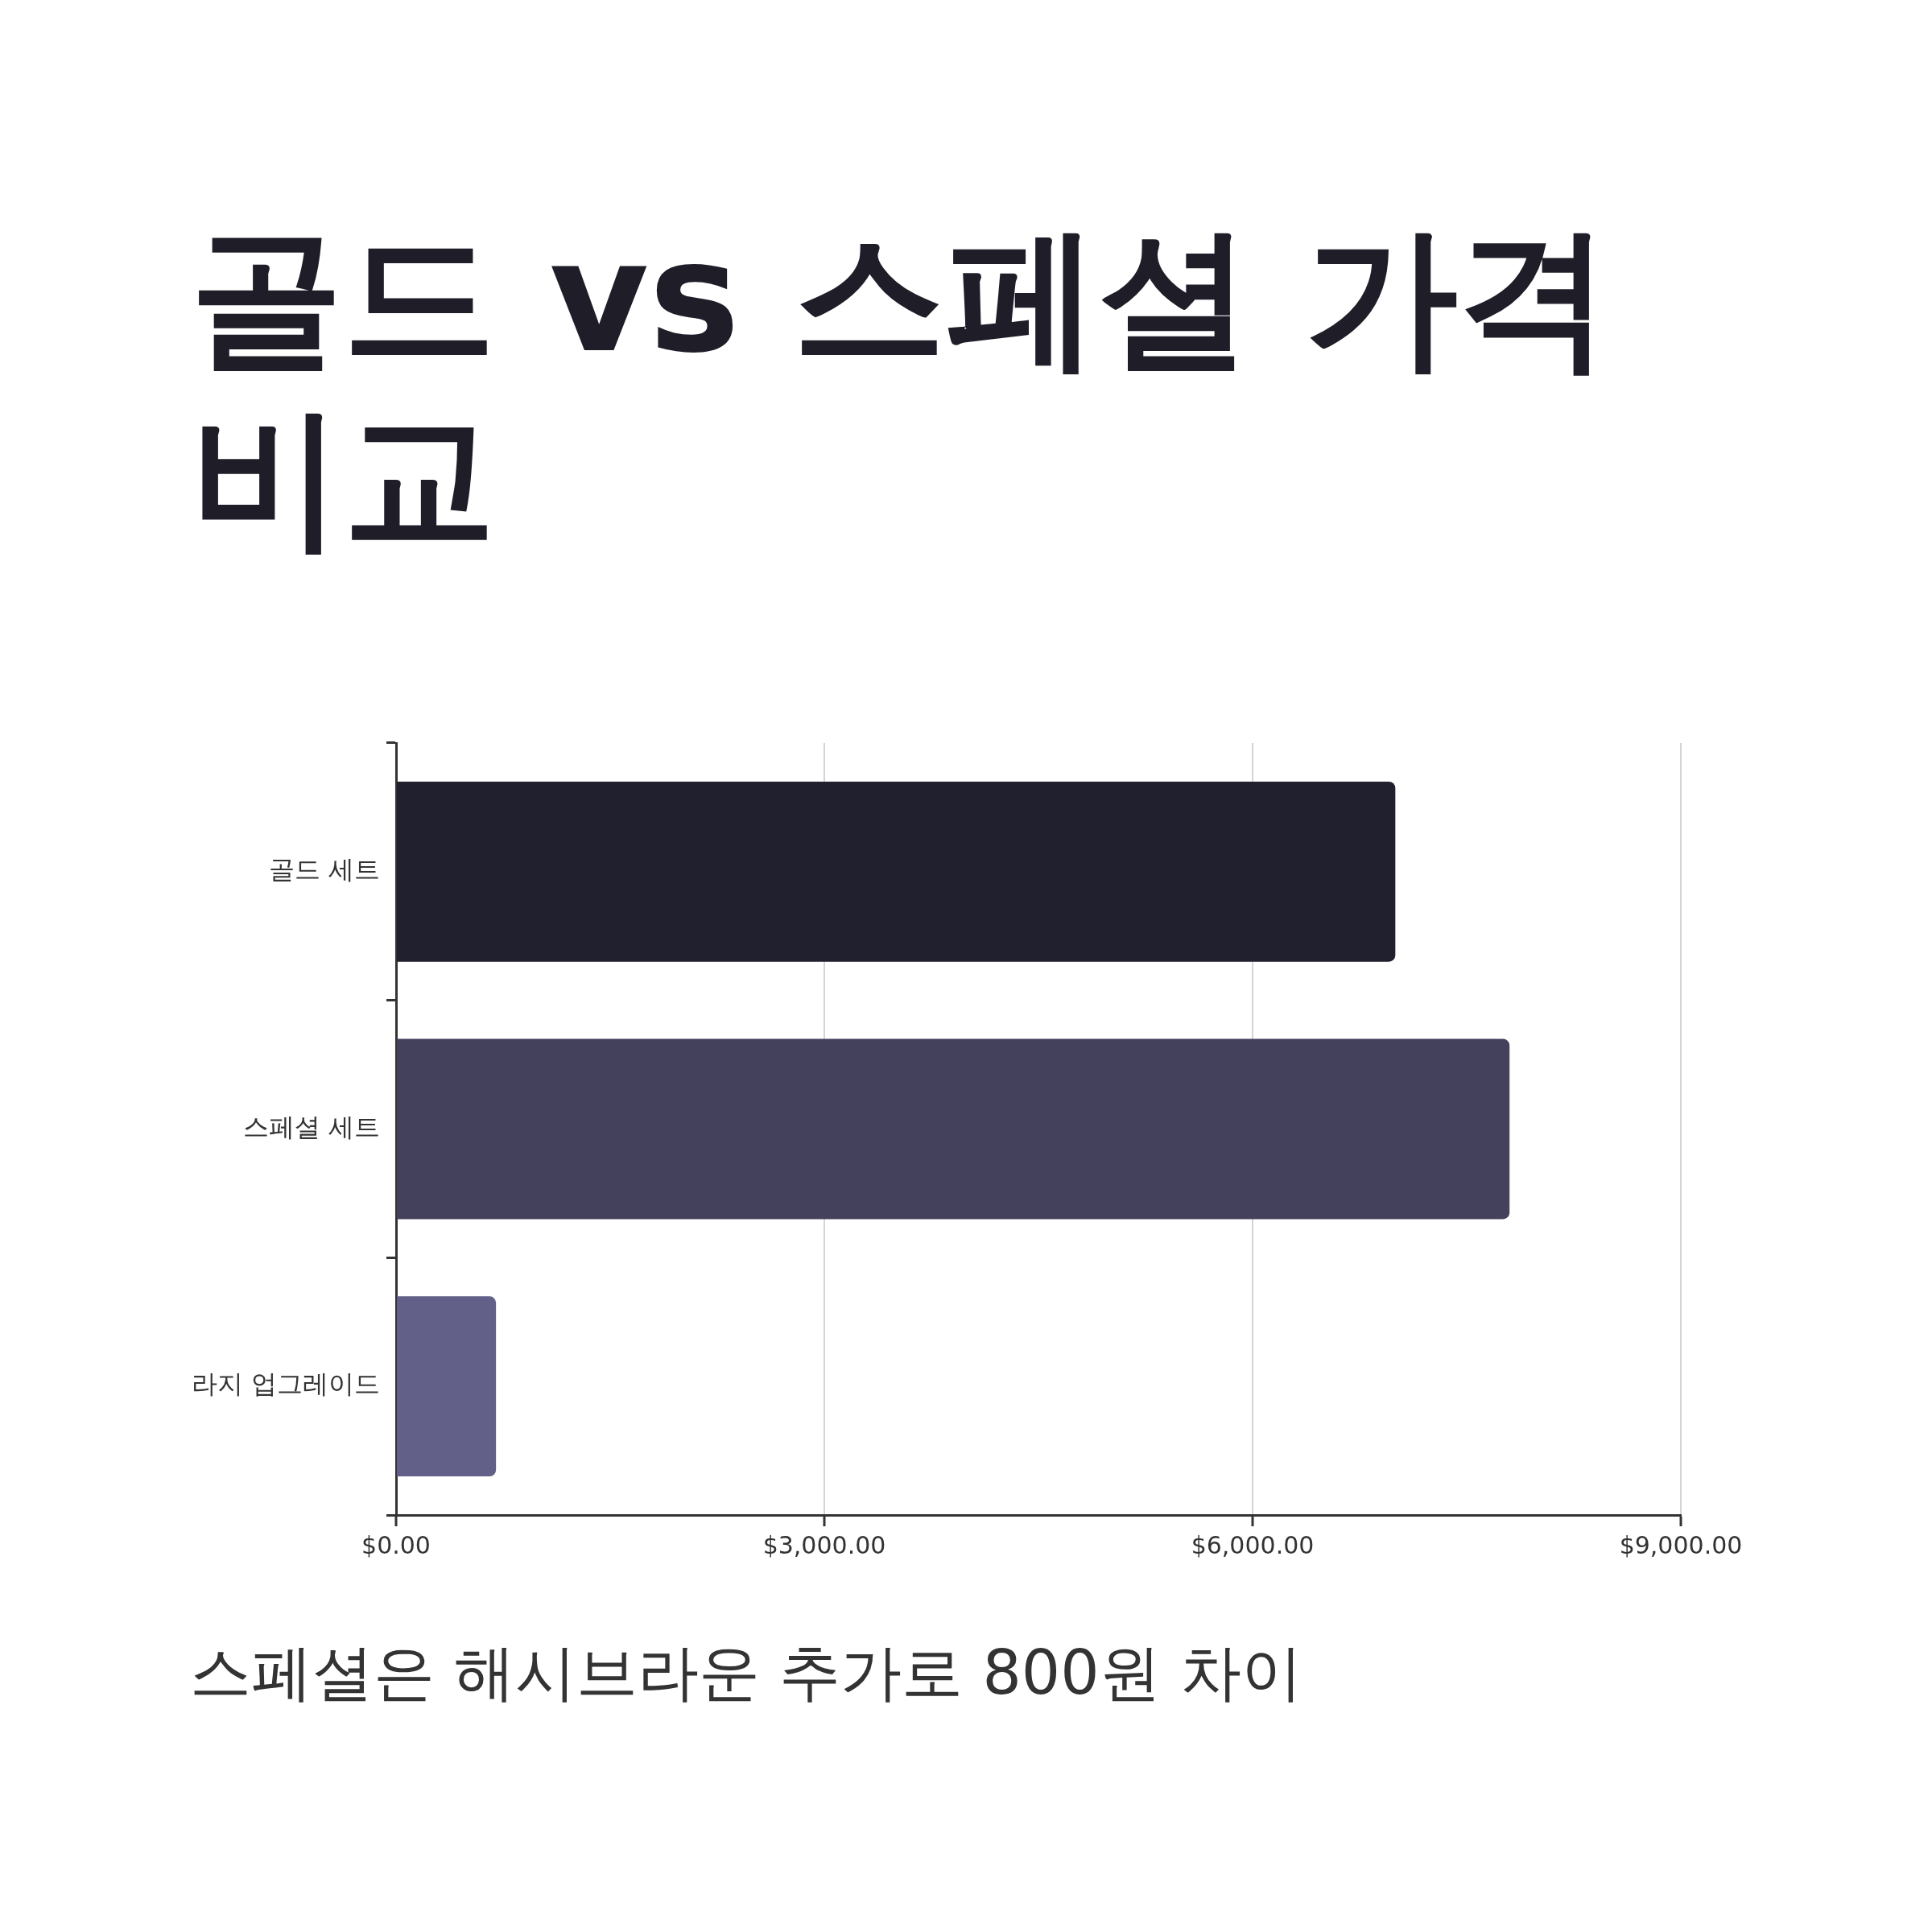  What do you see at coordinates (1681, 1544) in the screenshot?
I see `x-tick-label: $9,000.00` at bounding box center [1681, 1544].